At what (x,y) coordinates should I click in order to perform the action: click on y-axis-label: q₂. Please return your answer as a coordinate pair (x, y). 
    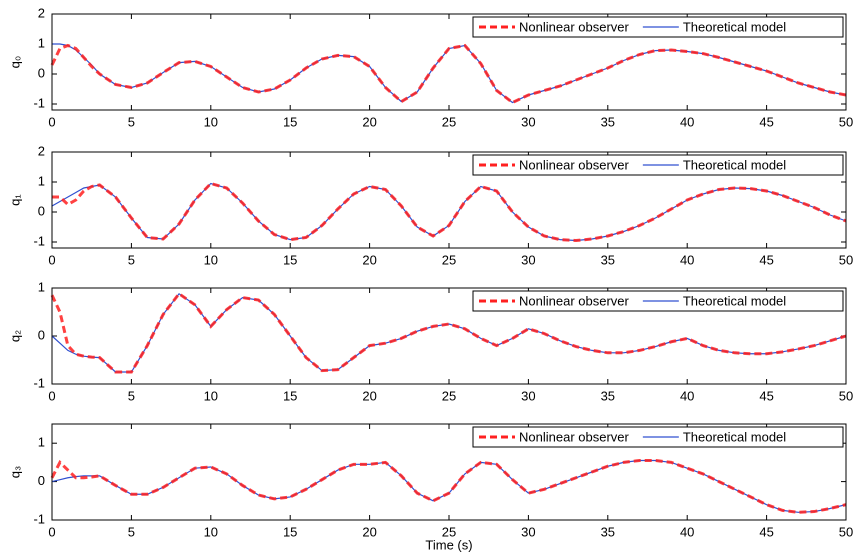
    Looking at the image, I should click on (14, 336).